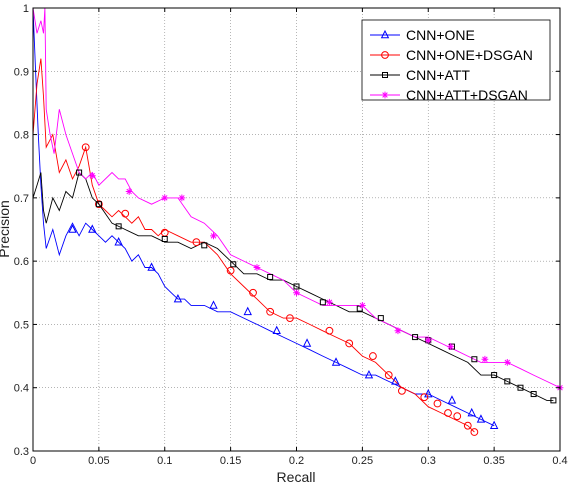 The image size is (573, 489). Describe the element at coordinates (428, 461) in the screenshot. I see `x-tick-label: 0.3` at that location.